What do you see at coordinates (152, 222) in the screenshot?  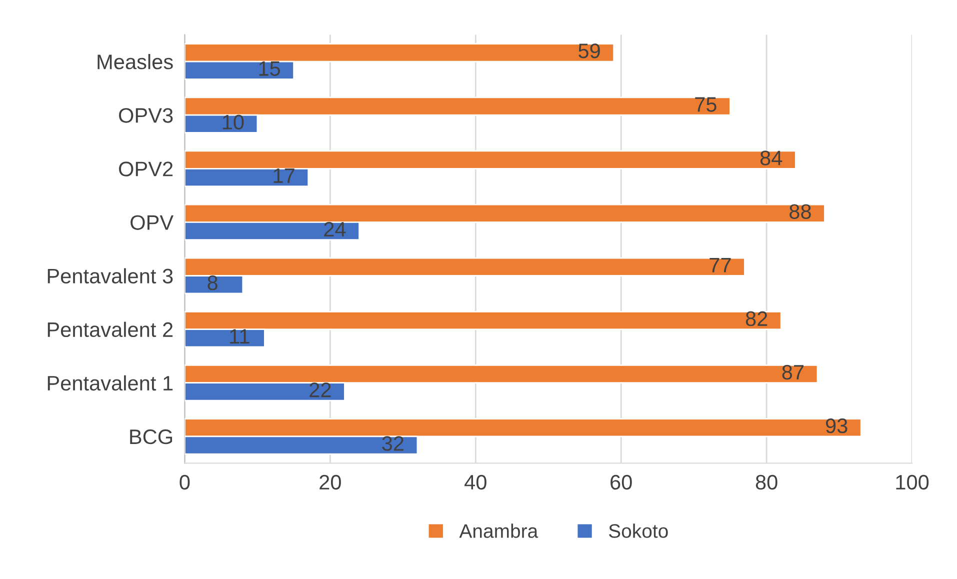 I see `y-tick-label: OPV` at bounding box center [152, 222].